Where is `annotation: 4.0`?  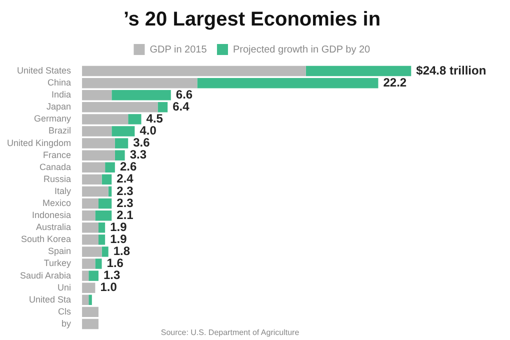
annotation: 4.0 is located at coordinates (148, 131).